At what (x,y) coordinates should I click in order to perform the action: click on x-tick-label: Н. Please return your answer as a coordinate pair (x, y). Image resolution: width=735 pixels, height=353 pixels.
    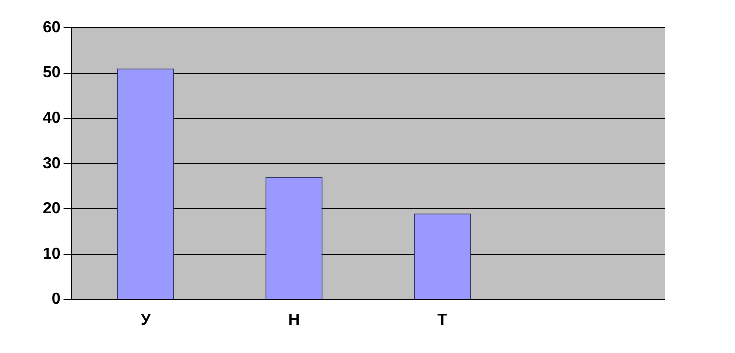
    Looking at the image, I should click on (294, 320).